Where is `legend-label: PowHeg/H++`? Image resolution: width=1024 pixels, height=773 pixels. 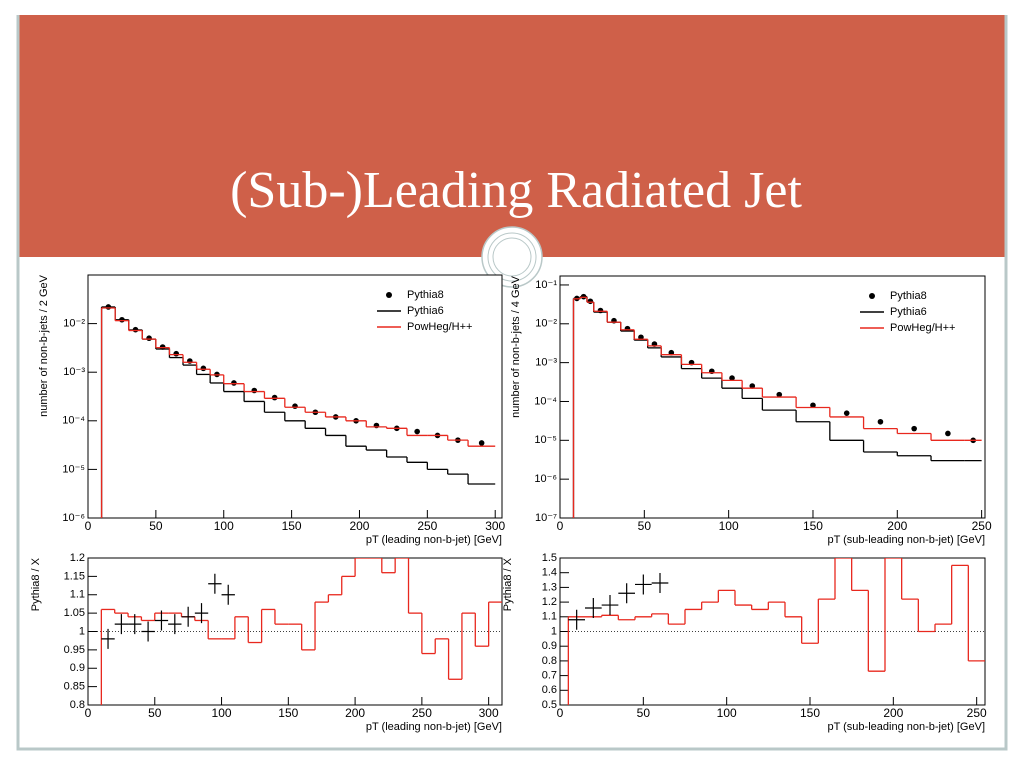 legend-label: PowHeg/H++ is located at coordinates (922, 328).